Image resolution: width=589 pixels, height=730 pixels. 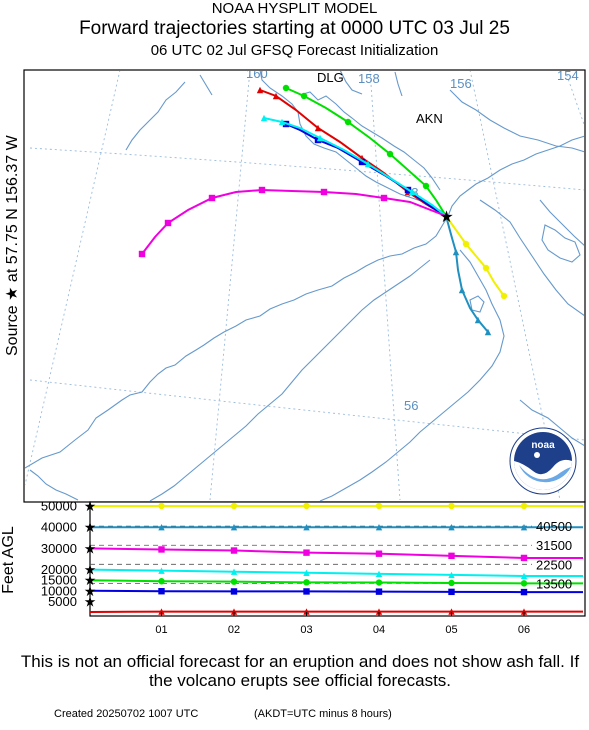 What do you see at coordinates (306, 630) in the screenshot?
I see `x-tick-label: 03` at bounding box center [306, 630].